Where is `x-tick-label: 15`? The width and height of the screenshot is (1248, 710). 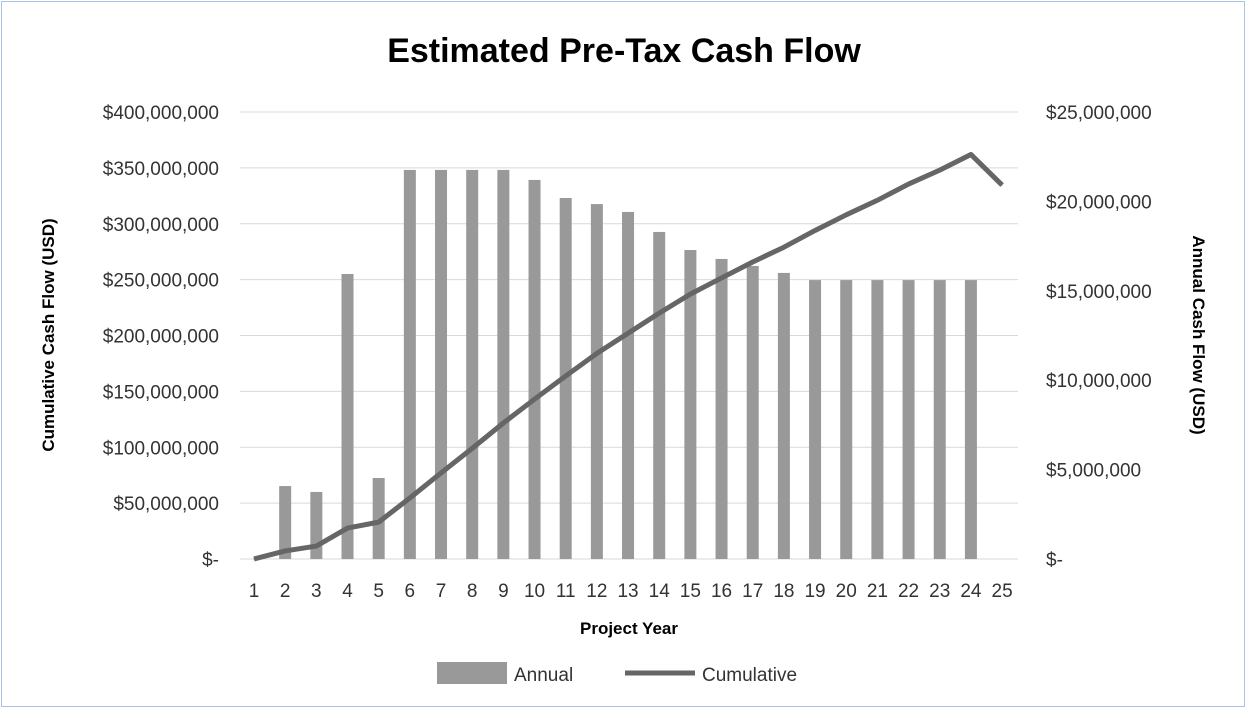 x-tick-label: 15 is located at coordinates (690, 591).